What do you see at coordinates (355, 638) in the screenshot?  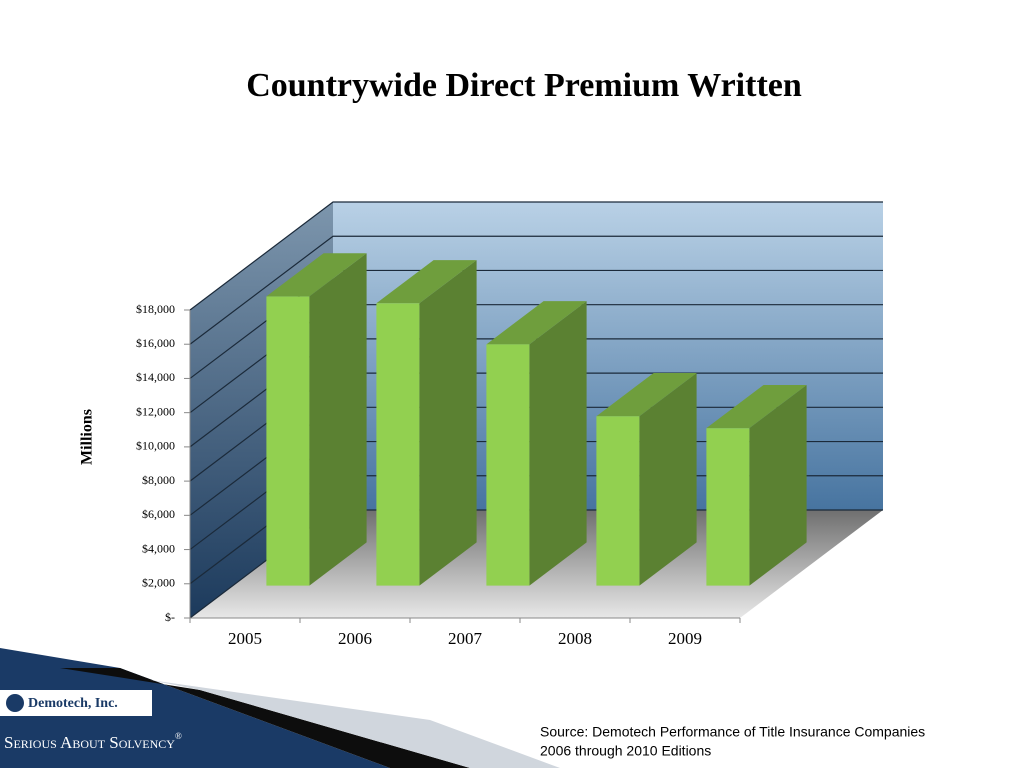 I see `x-tick-label: 2006` at bounding box center [355, 638].